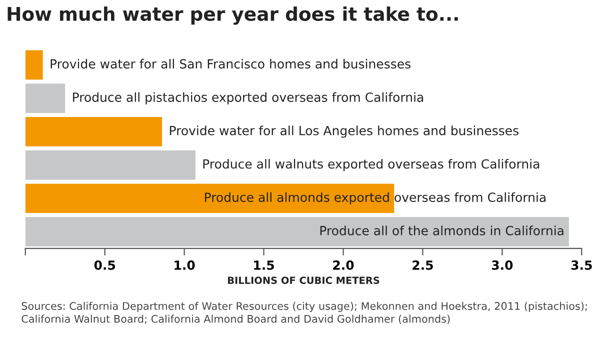 The width and height of the screenshot is (604, 345). What do you see at coordinates (304, 280) in the screenshot?
I see `x-axis-title: BILLIONS OF CUBIC METERS` at bounding box center [304, 280].